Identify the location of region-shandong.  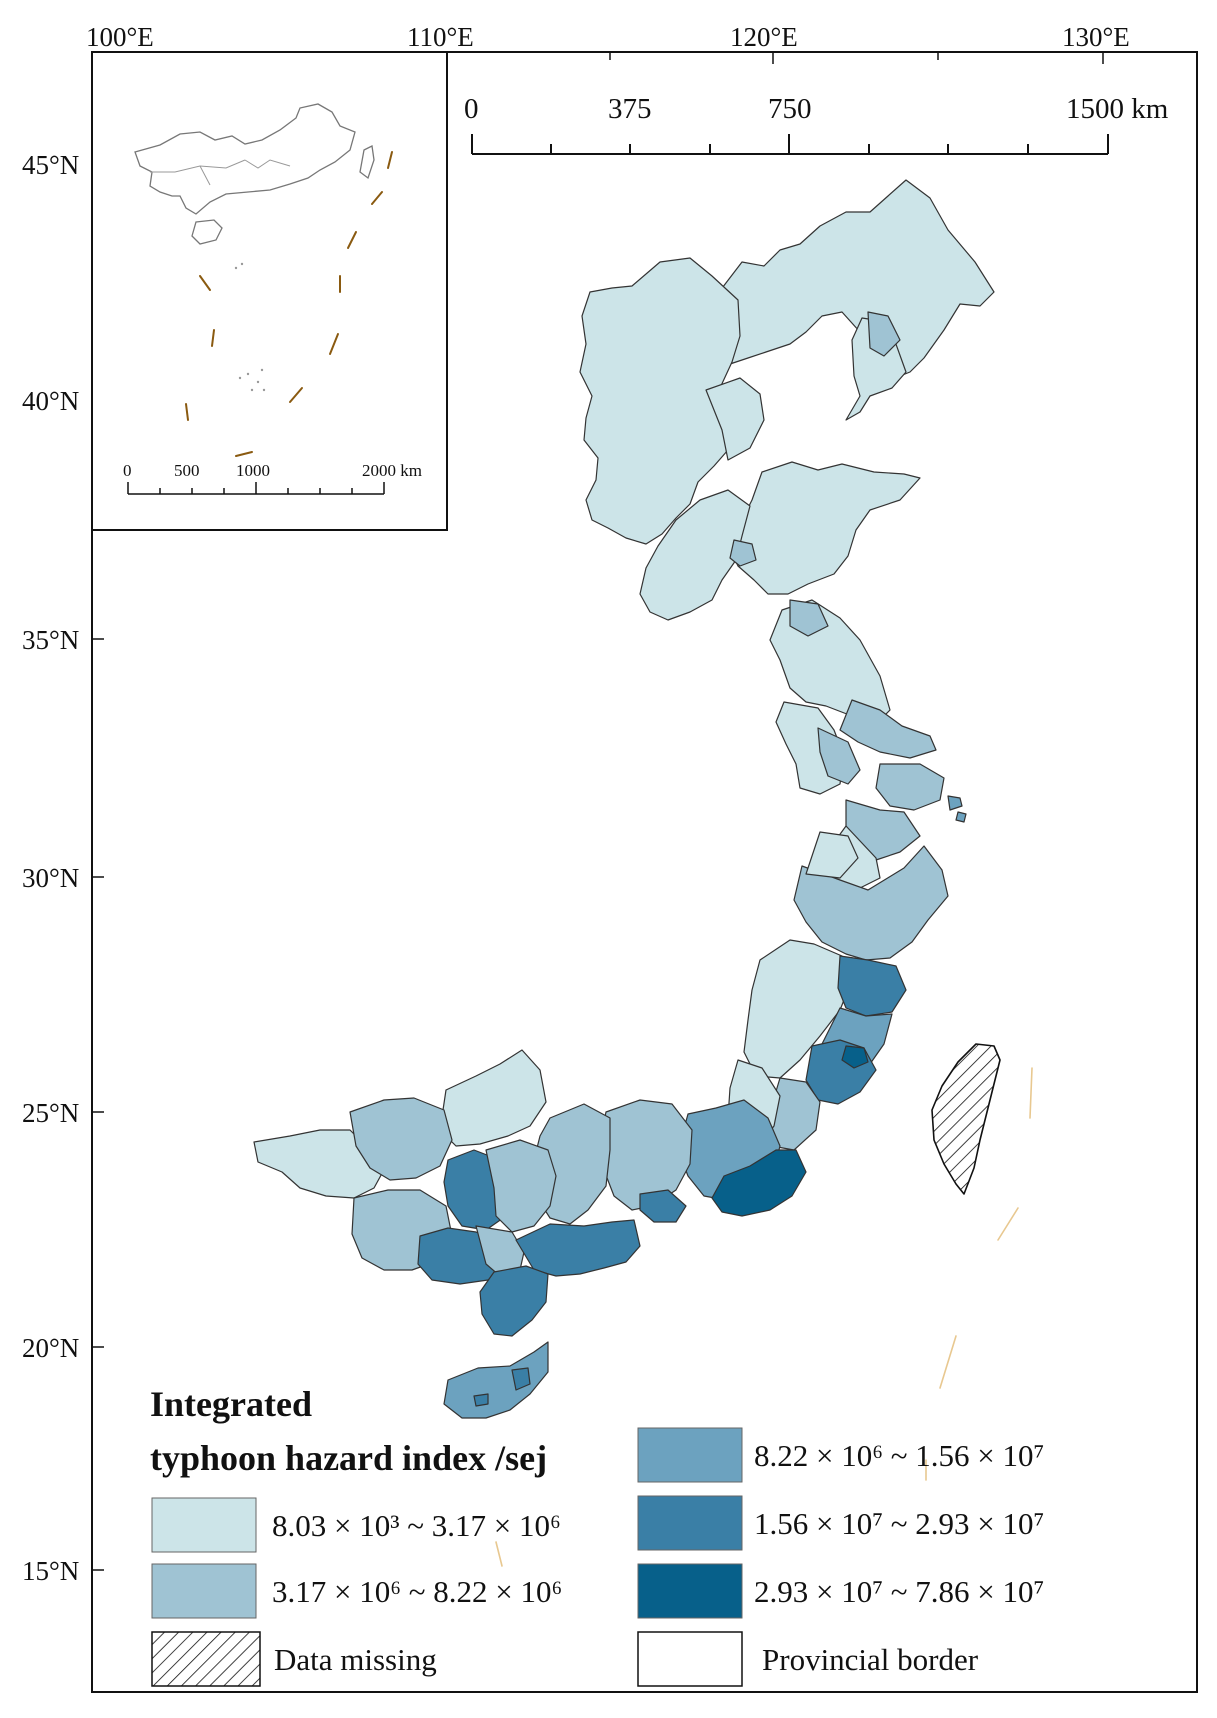
(824, 528).